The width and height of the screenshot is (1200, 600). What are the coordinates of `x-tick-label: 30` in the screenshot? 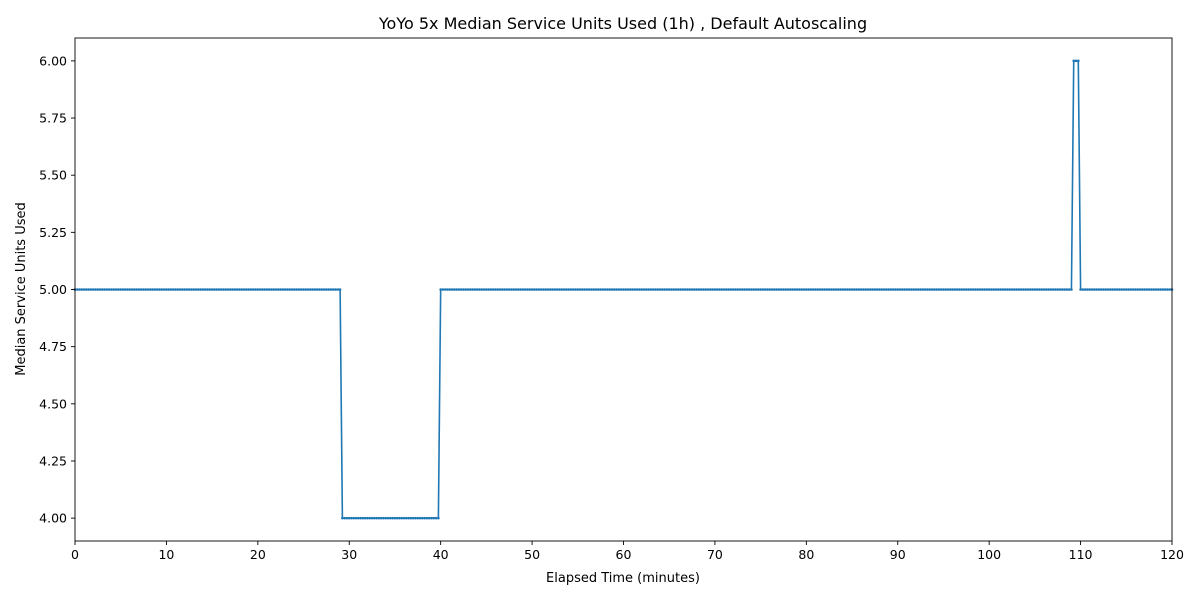 It's located at (349, 554).